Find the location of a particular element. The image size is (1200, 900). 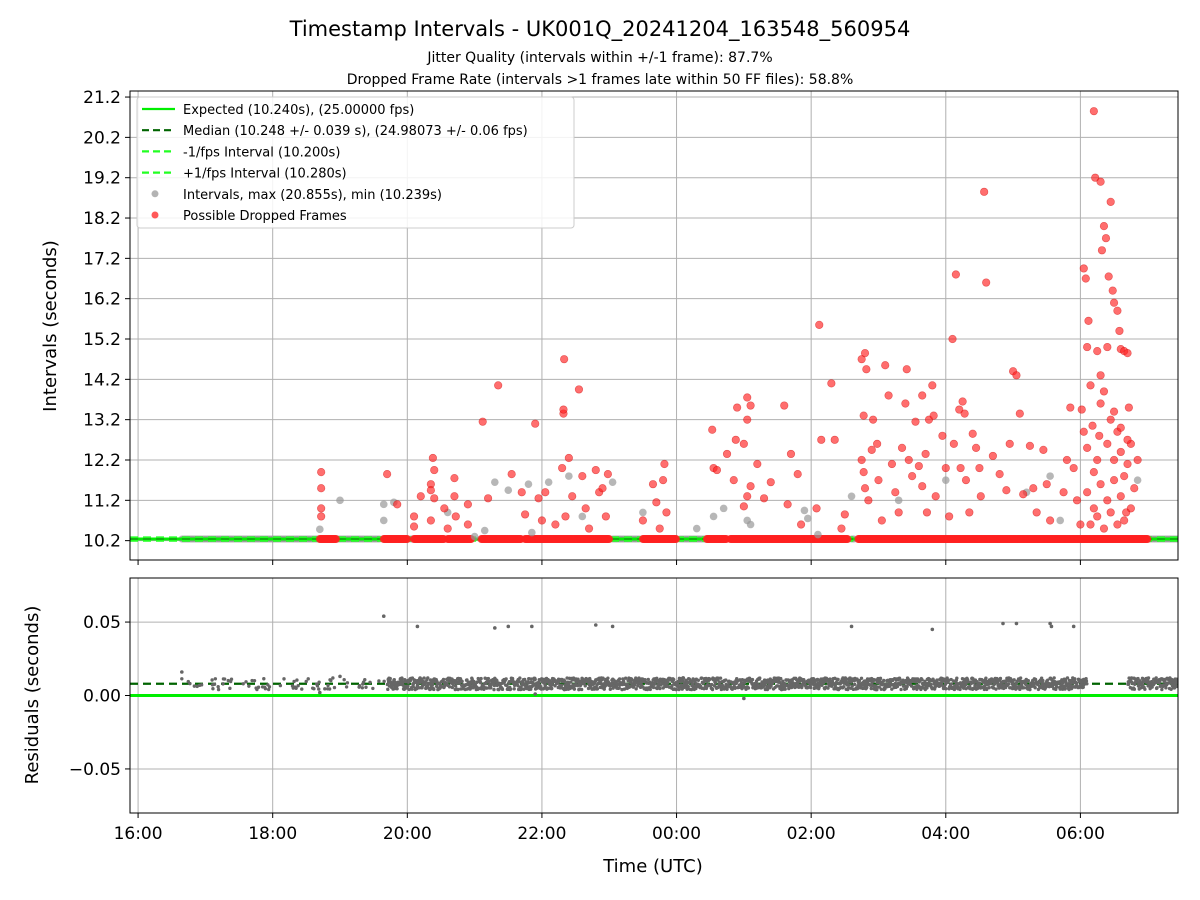

y-tick-label: 10.2 is located at coordinates (102, 542).